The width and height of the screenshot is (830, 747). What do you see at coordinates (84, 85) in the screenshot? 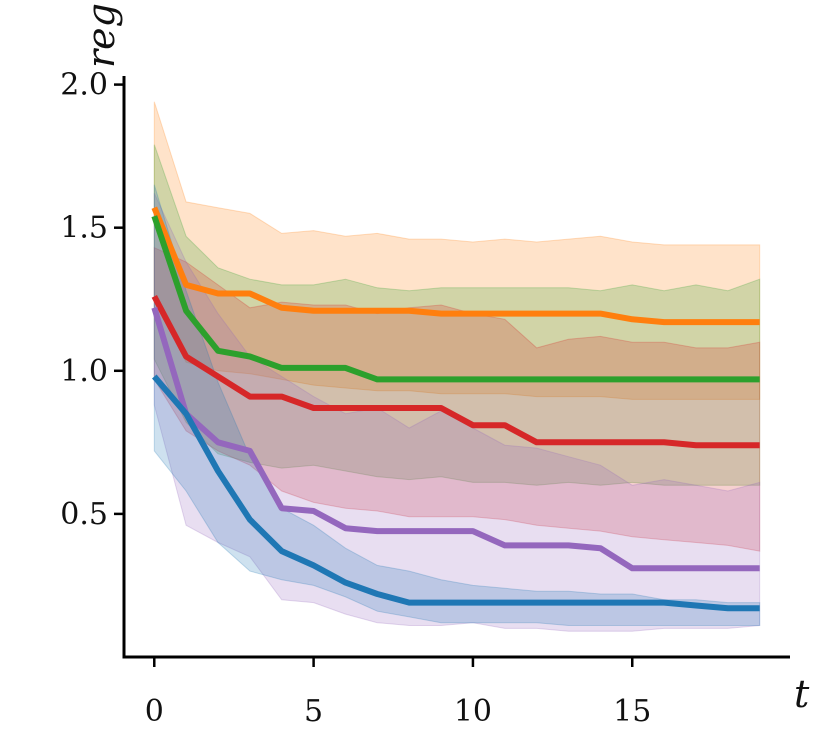
I see `y-tick-label: 2.0` at bounding box center [84, 85].